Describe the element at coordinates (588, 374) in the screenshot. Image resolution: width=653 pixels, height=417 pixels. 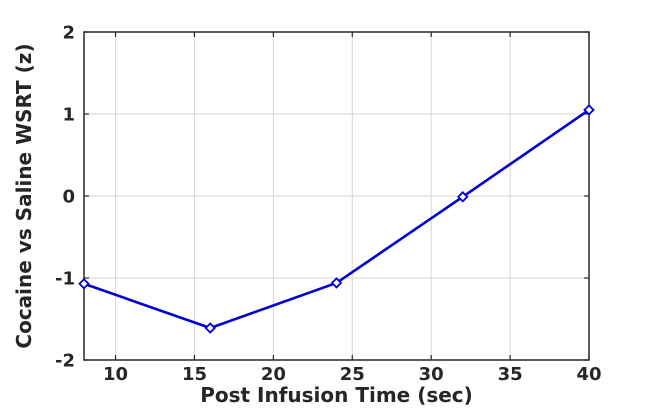
I see `x-tick-label: 40` at that location.